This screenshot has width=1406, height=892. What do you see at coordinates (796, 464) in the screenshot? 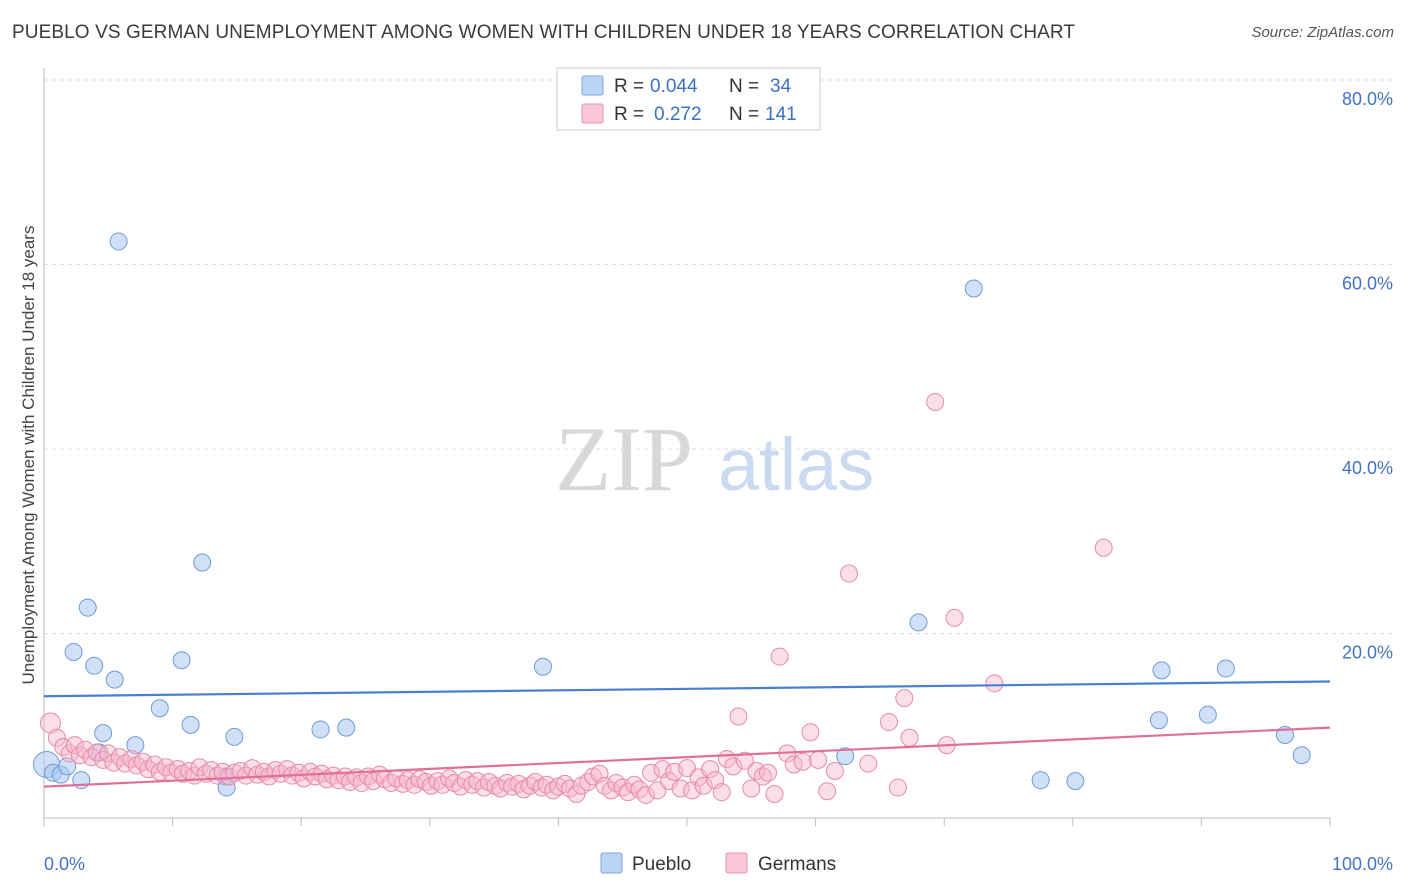
I see `watermark-atlas: atlas` at bounding box center [796, 464].